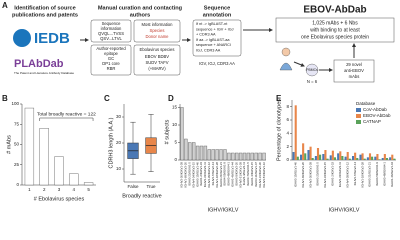 This screenshot has height=240, width=400. What do you see at coordinates (175, 142) in the screenshot?
I see `y-tick-label: 5` at bounding box center [175, 142].